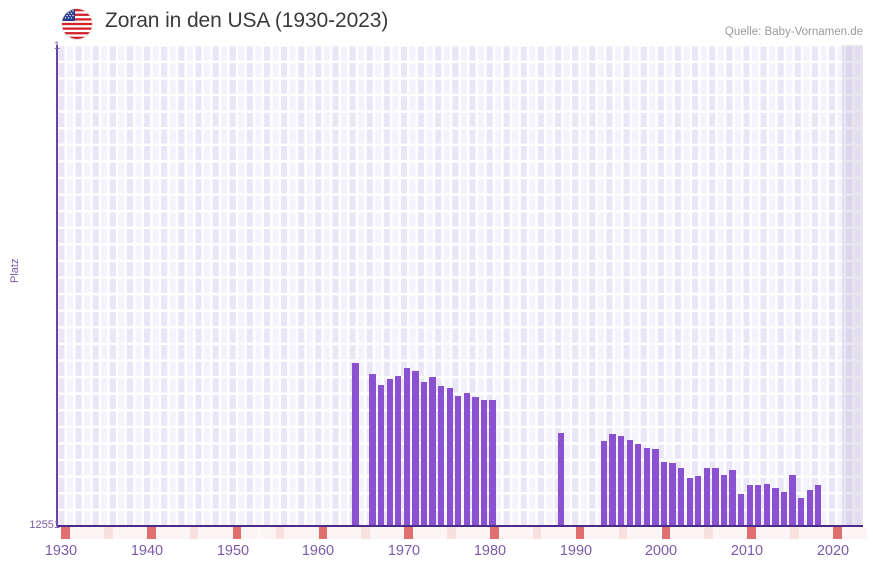  Describe the element at coordinates (666, 533) in the screenshot. I see `x-tick-2000` at that location.